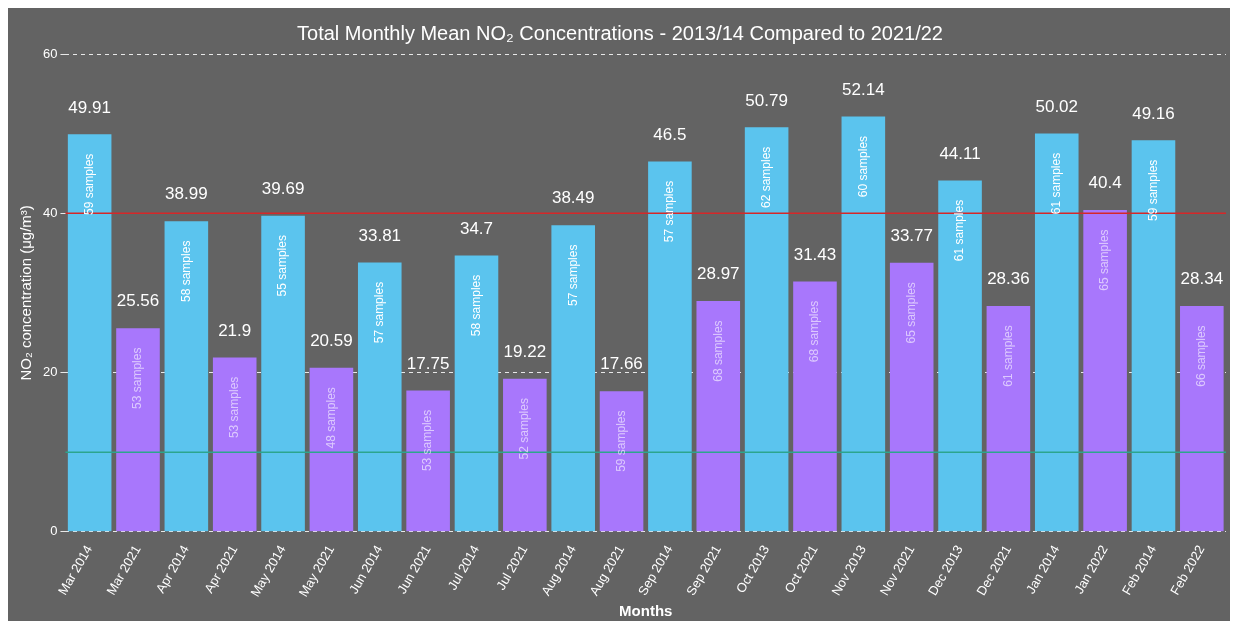 The width and height of the screenshot is (1238, 629). Describe the element at coordinates (911, 236) in the screenshot. I see `data-label: 33.77` at that location.